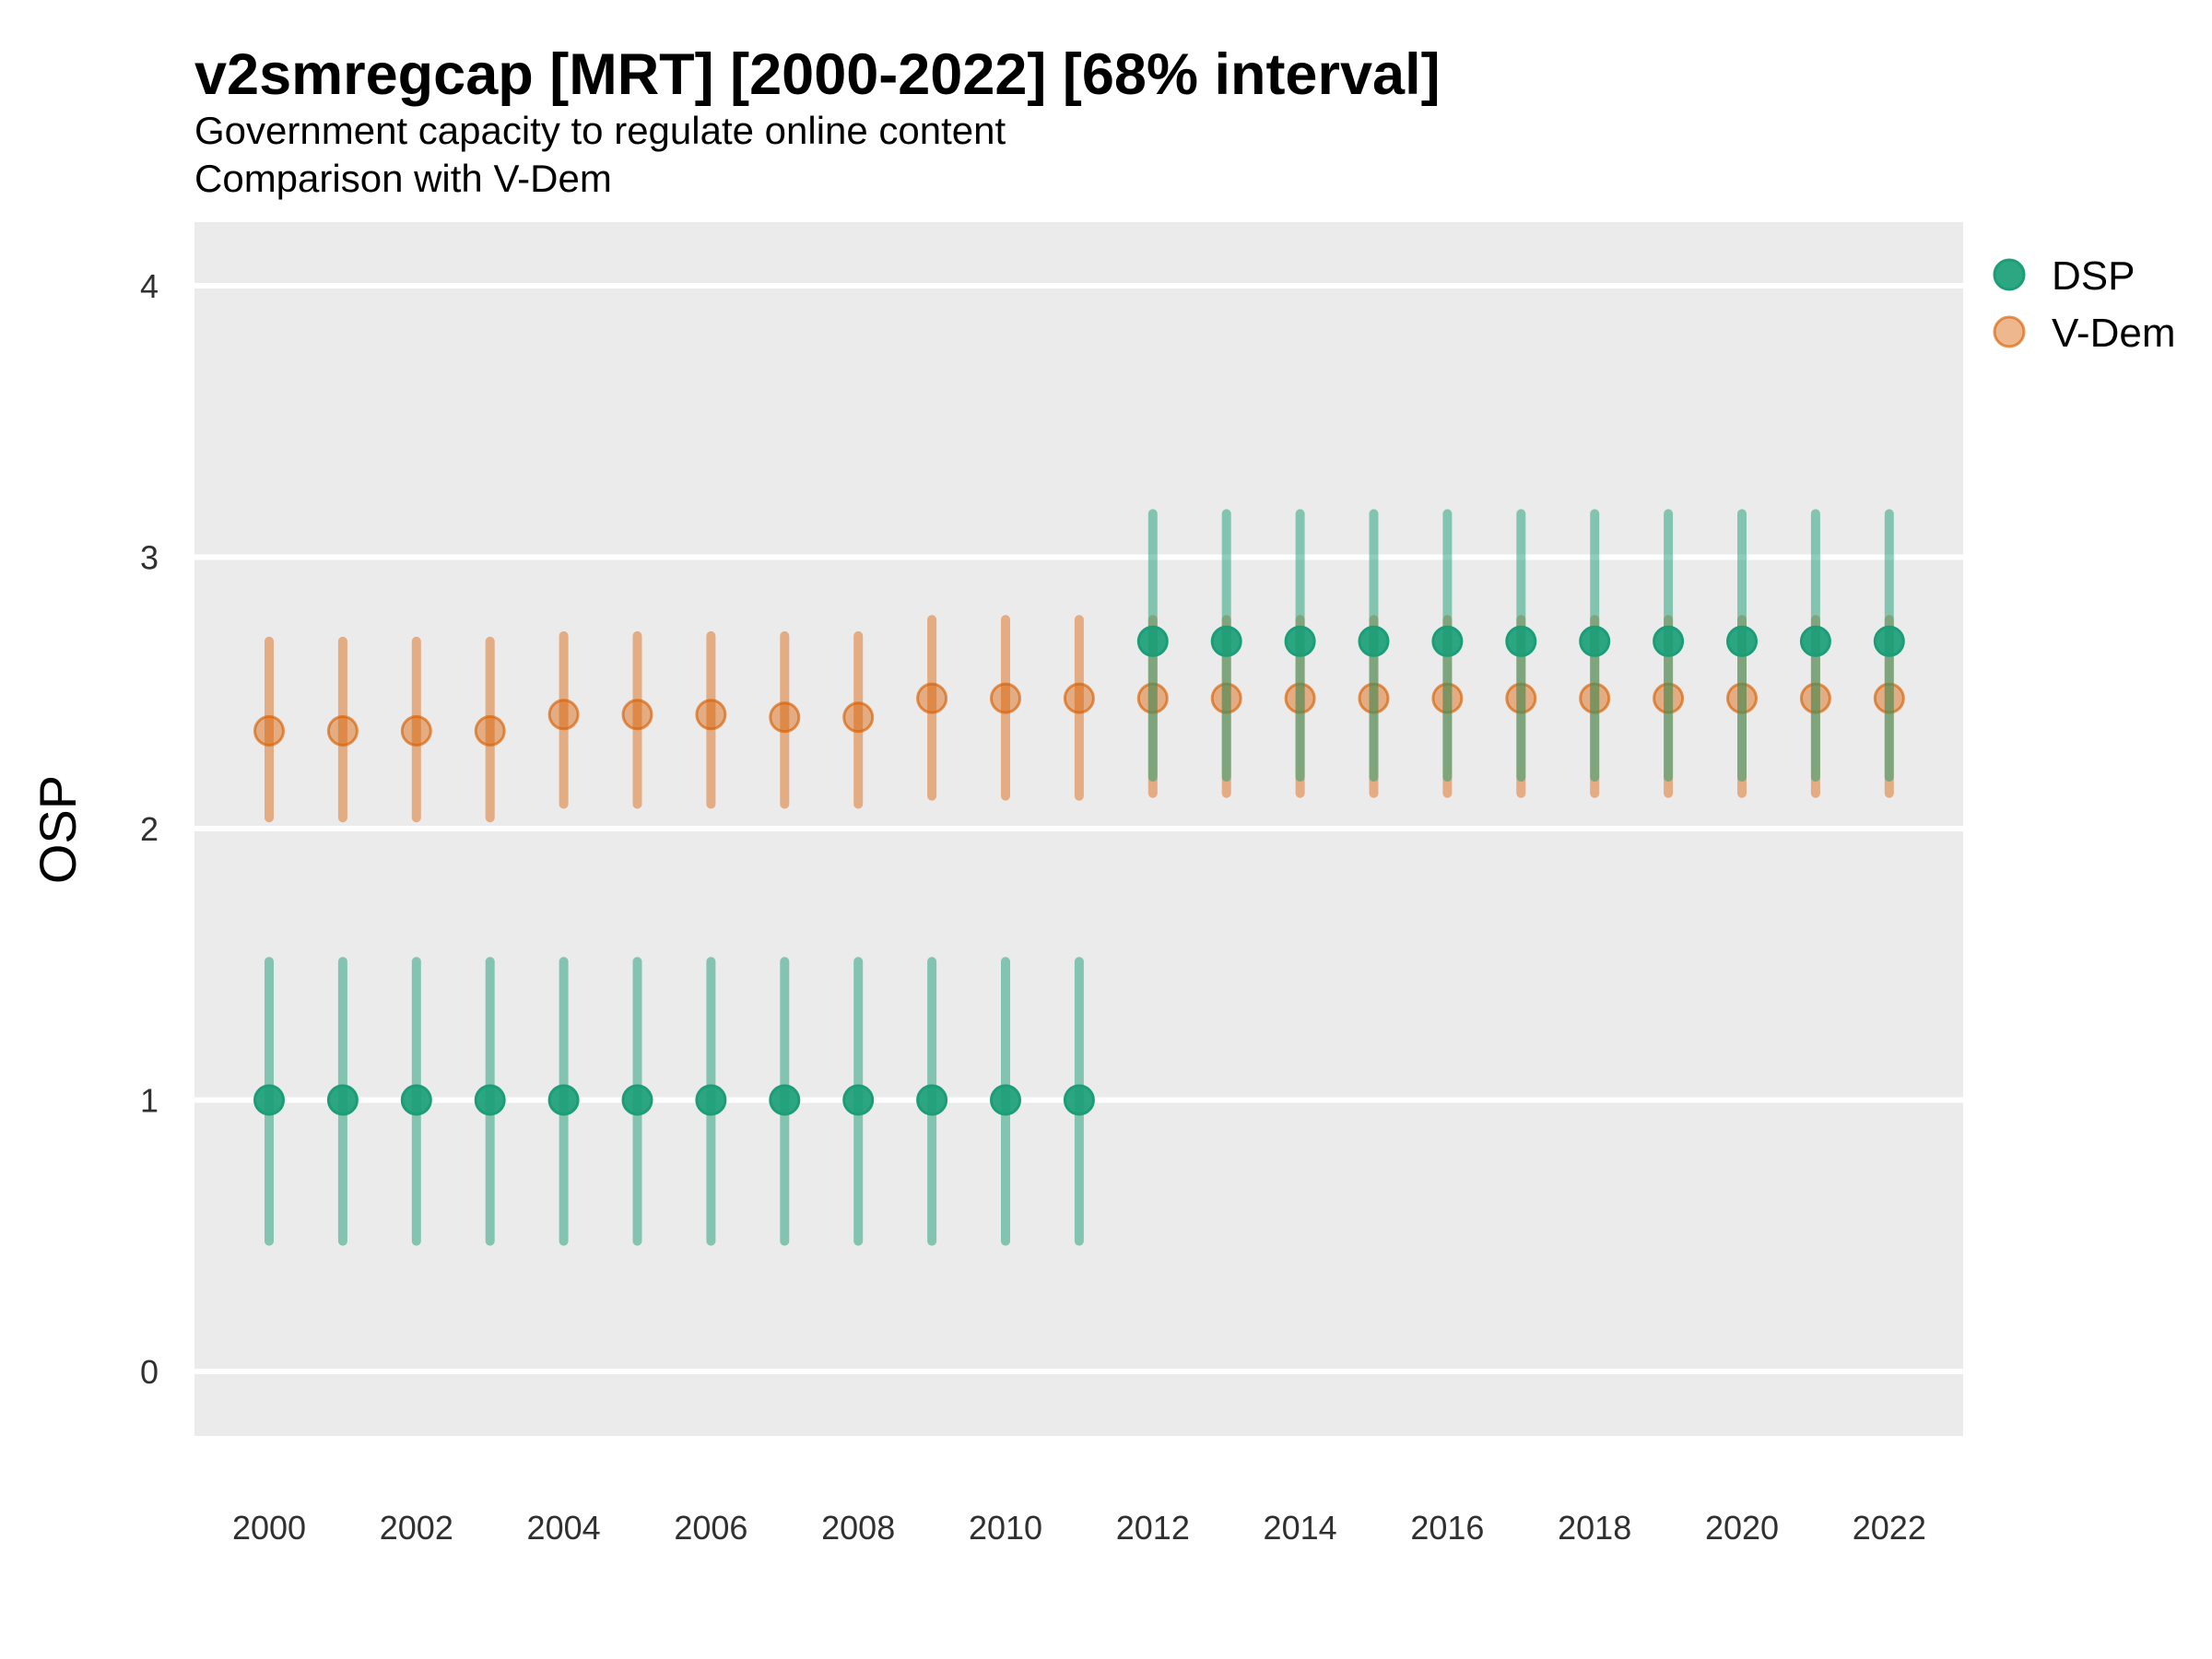  Describe the element at coordinates (564, 1528) in the screenshot. I see `x-tick-label: 2004` at that location.